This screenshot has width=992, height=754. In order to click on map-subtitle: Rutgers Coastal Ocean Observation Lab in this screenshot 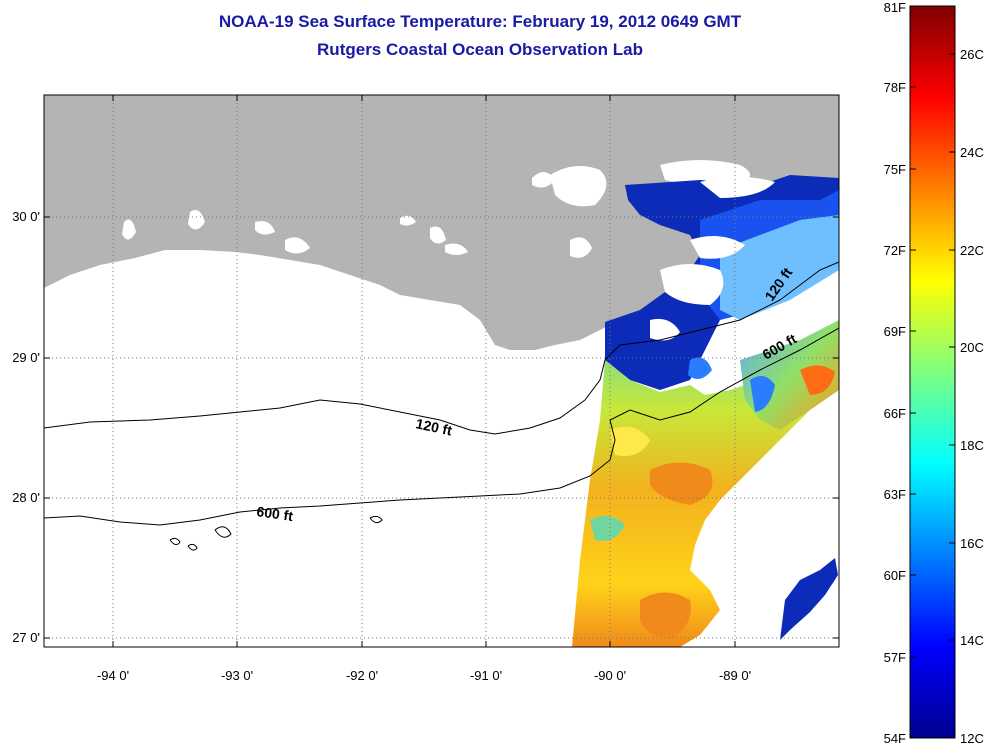, I will do `click(480, 49)`.